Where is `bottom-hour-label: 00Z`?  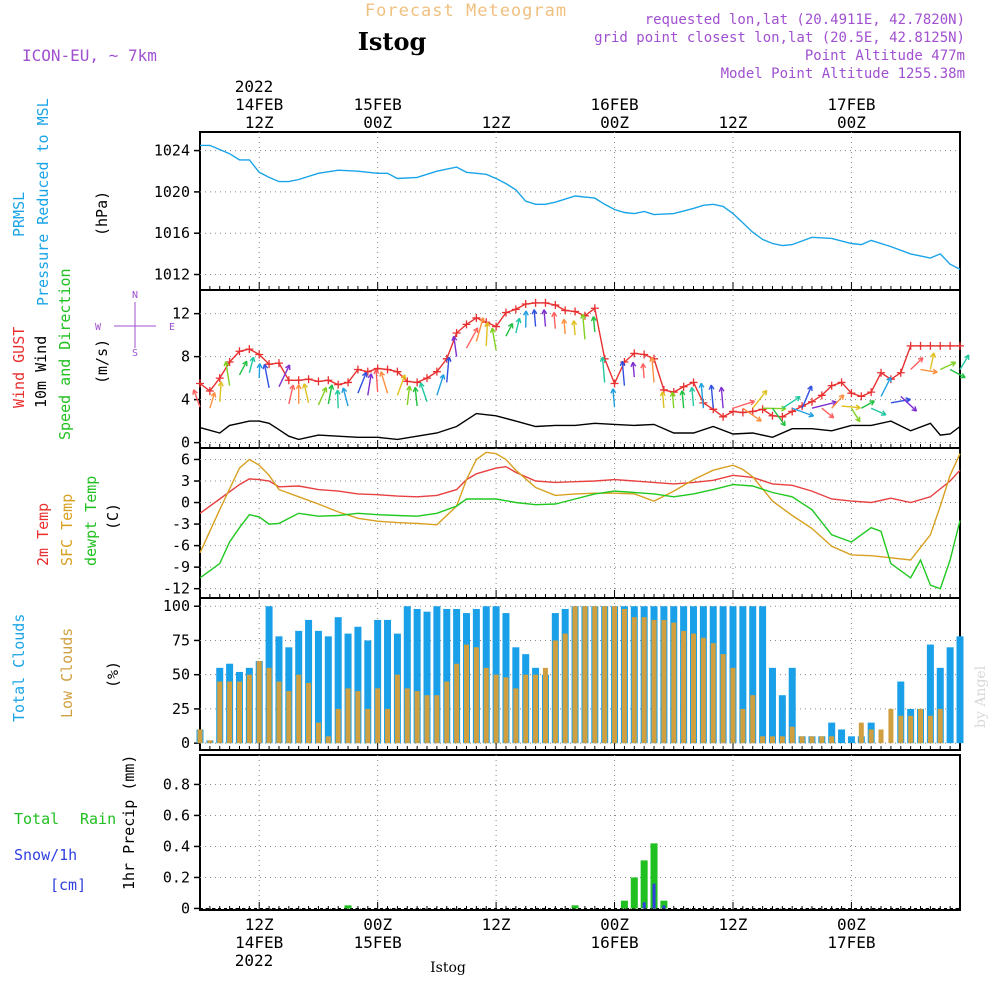
bottom-hour-label: 00Z is located at coordinates (377, 924).